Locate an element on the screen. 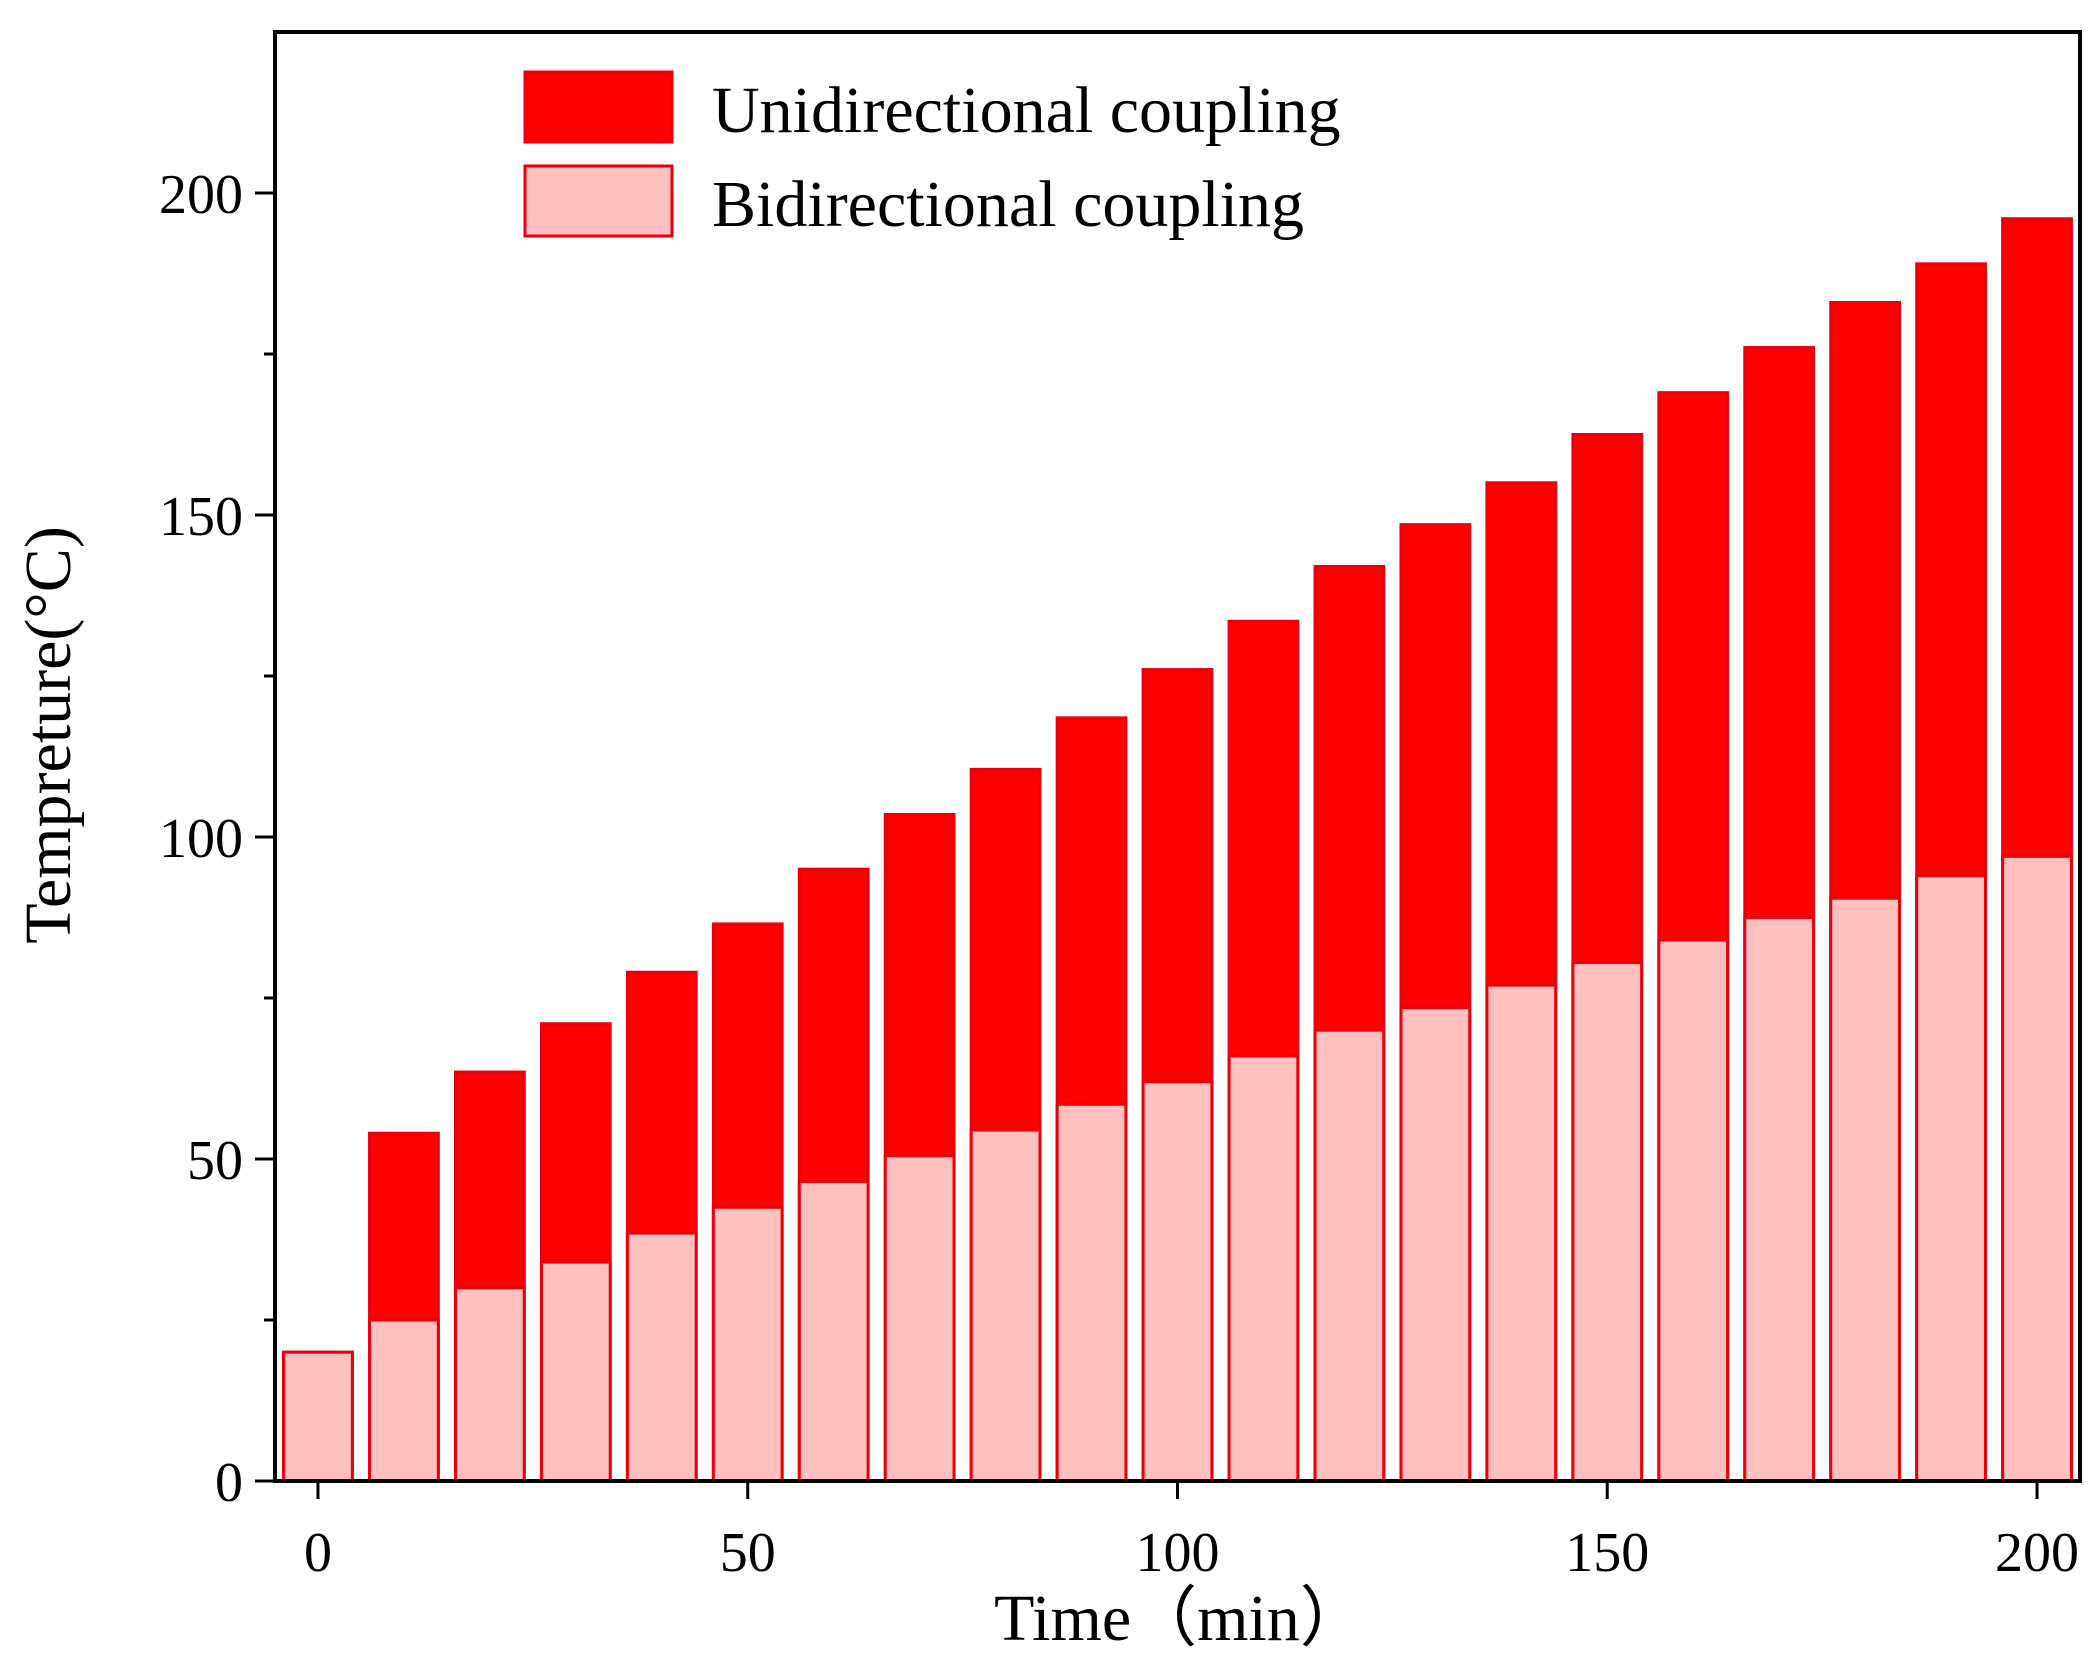 This screenshot has width=2092, height=1655. x-axis-title: Time（min） is located at coordinates (1180, 1618).